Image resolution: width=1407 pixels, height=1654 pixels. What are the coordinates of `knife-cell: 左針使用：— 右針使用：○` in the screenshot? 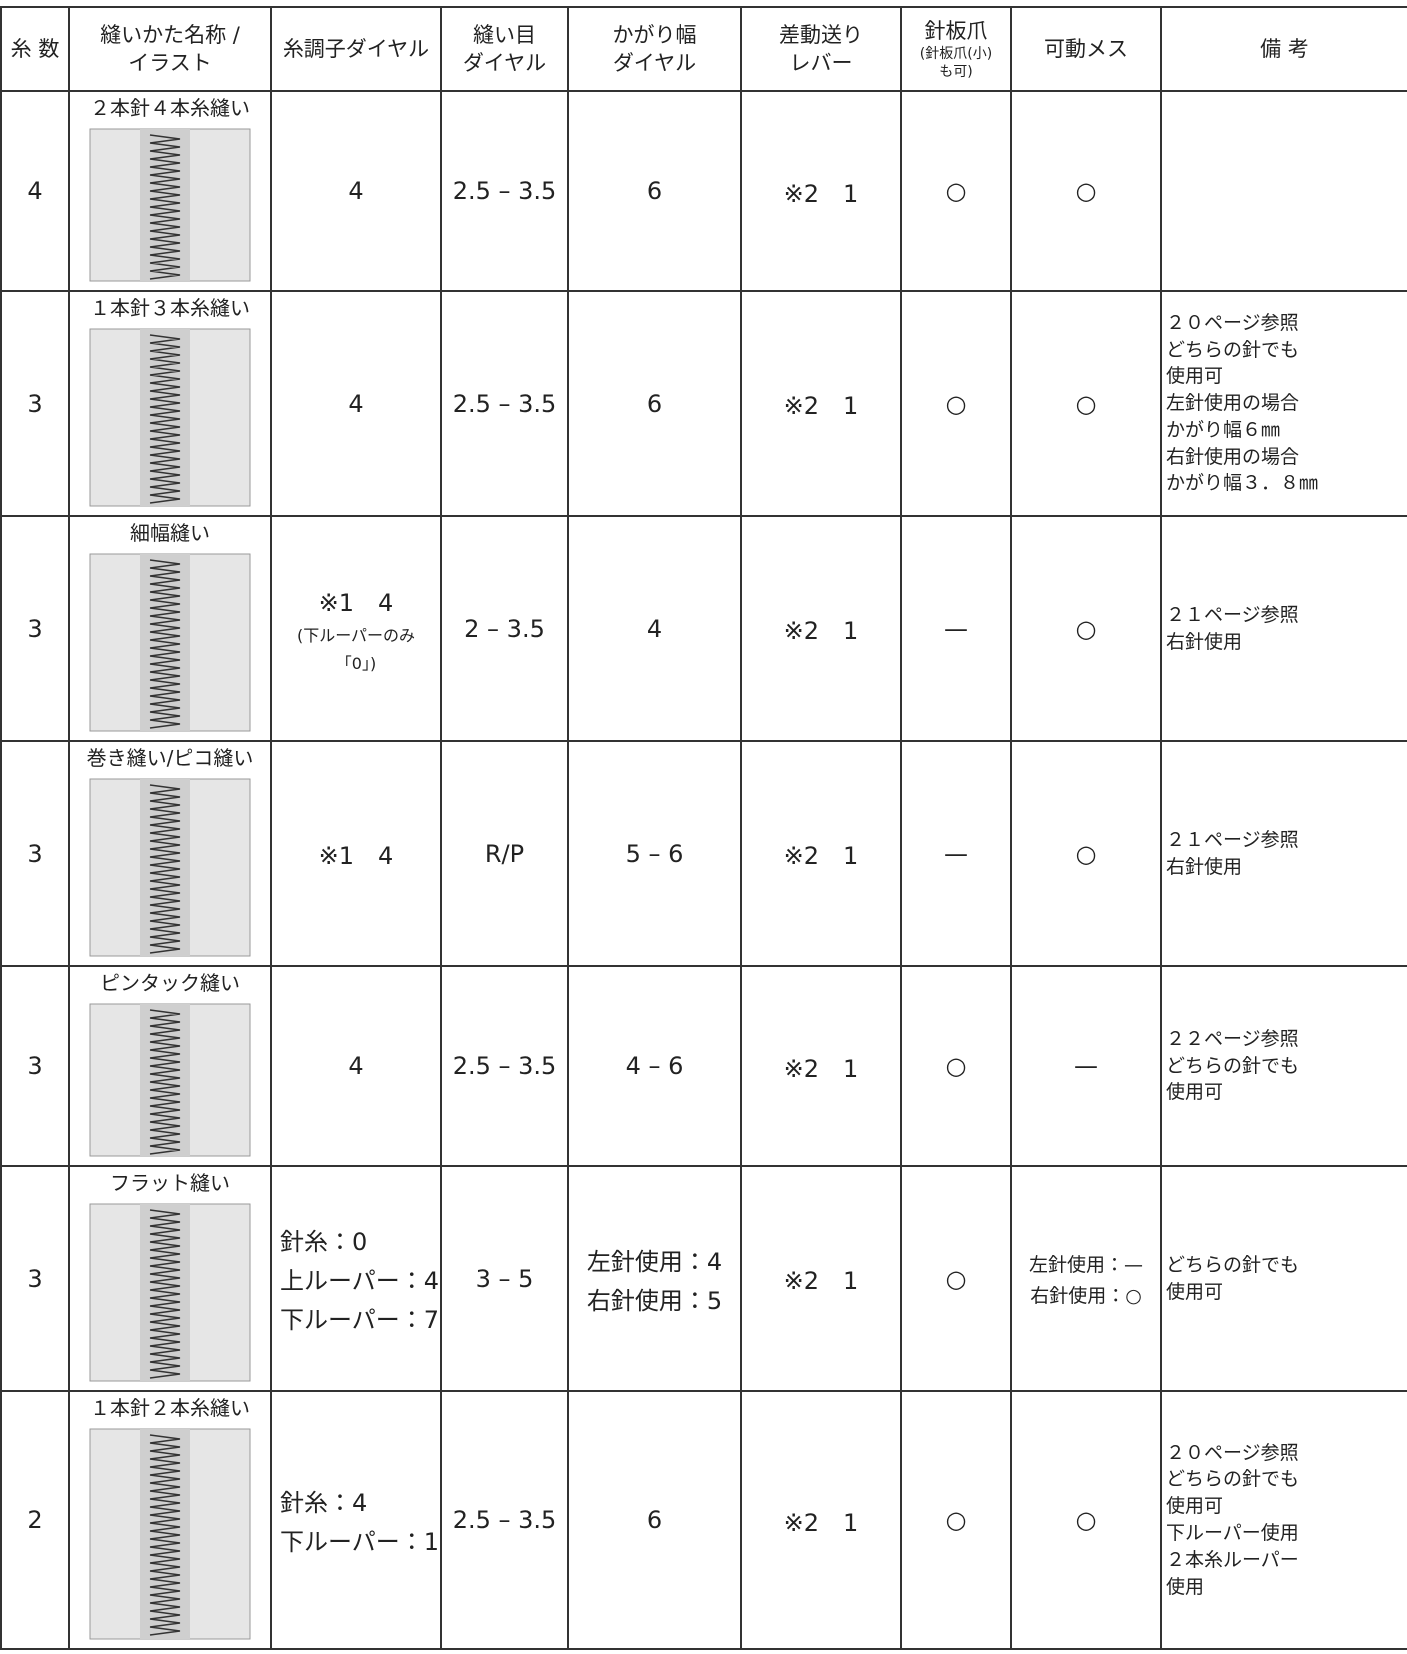 It's located at (1086, 1278).